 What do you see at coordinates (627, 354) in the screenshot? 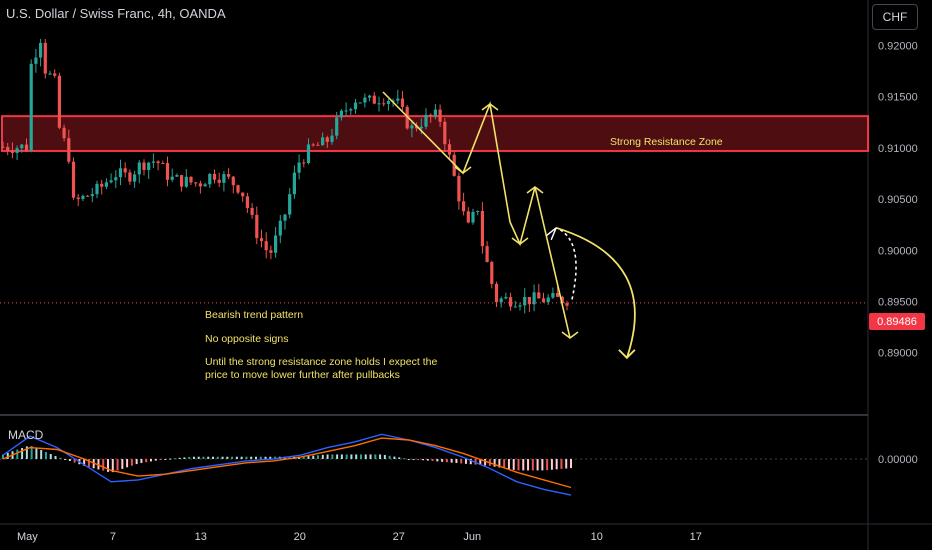
I see `projection-arrowhead` at bounding box center [627, 354].